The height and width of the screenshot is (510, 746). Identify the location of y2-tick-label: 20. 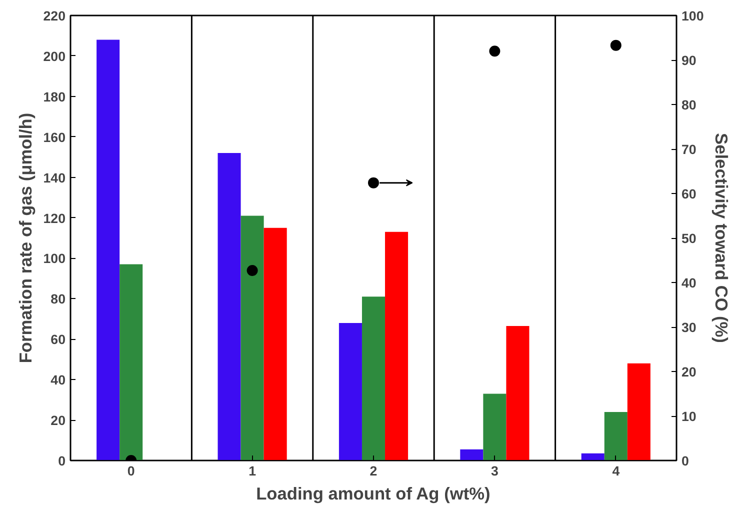
(689, 372).